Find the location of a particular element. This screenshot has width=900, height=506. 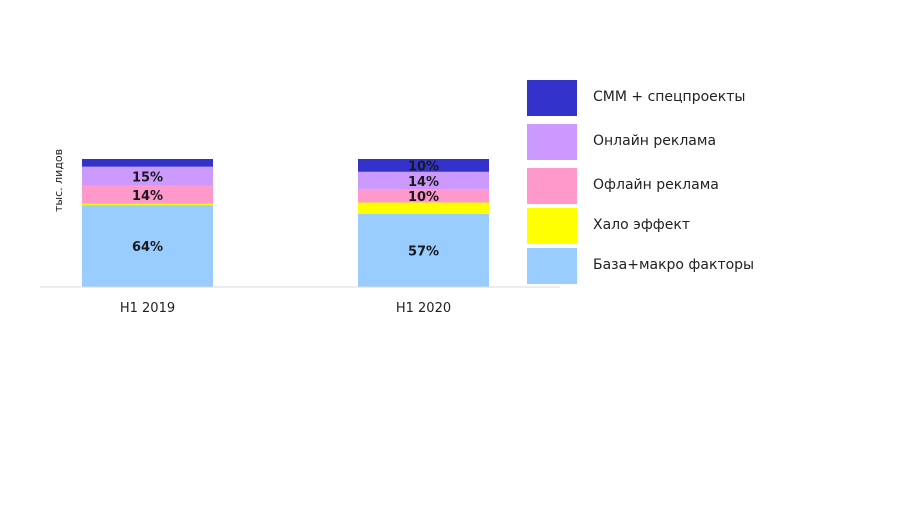

bars-group is located at coordinates (285, 223).